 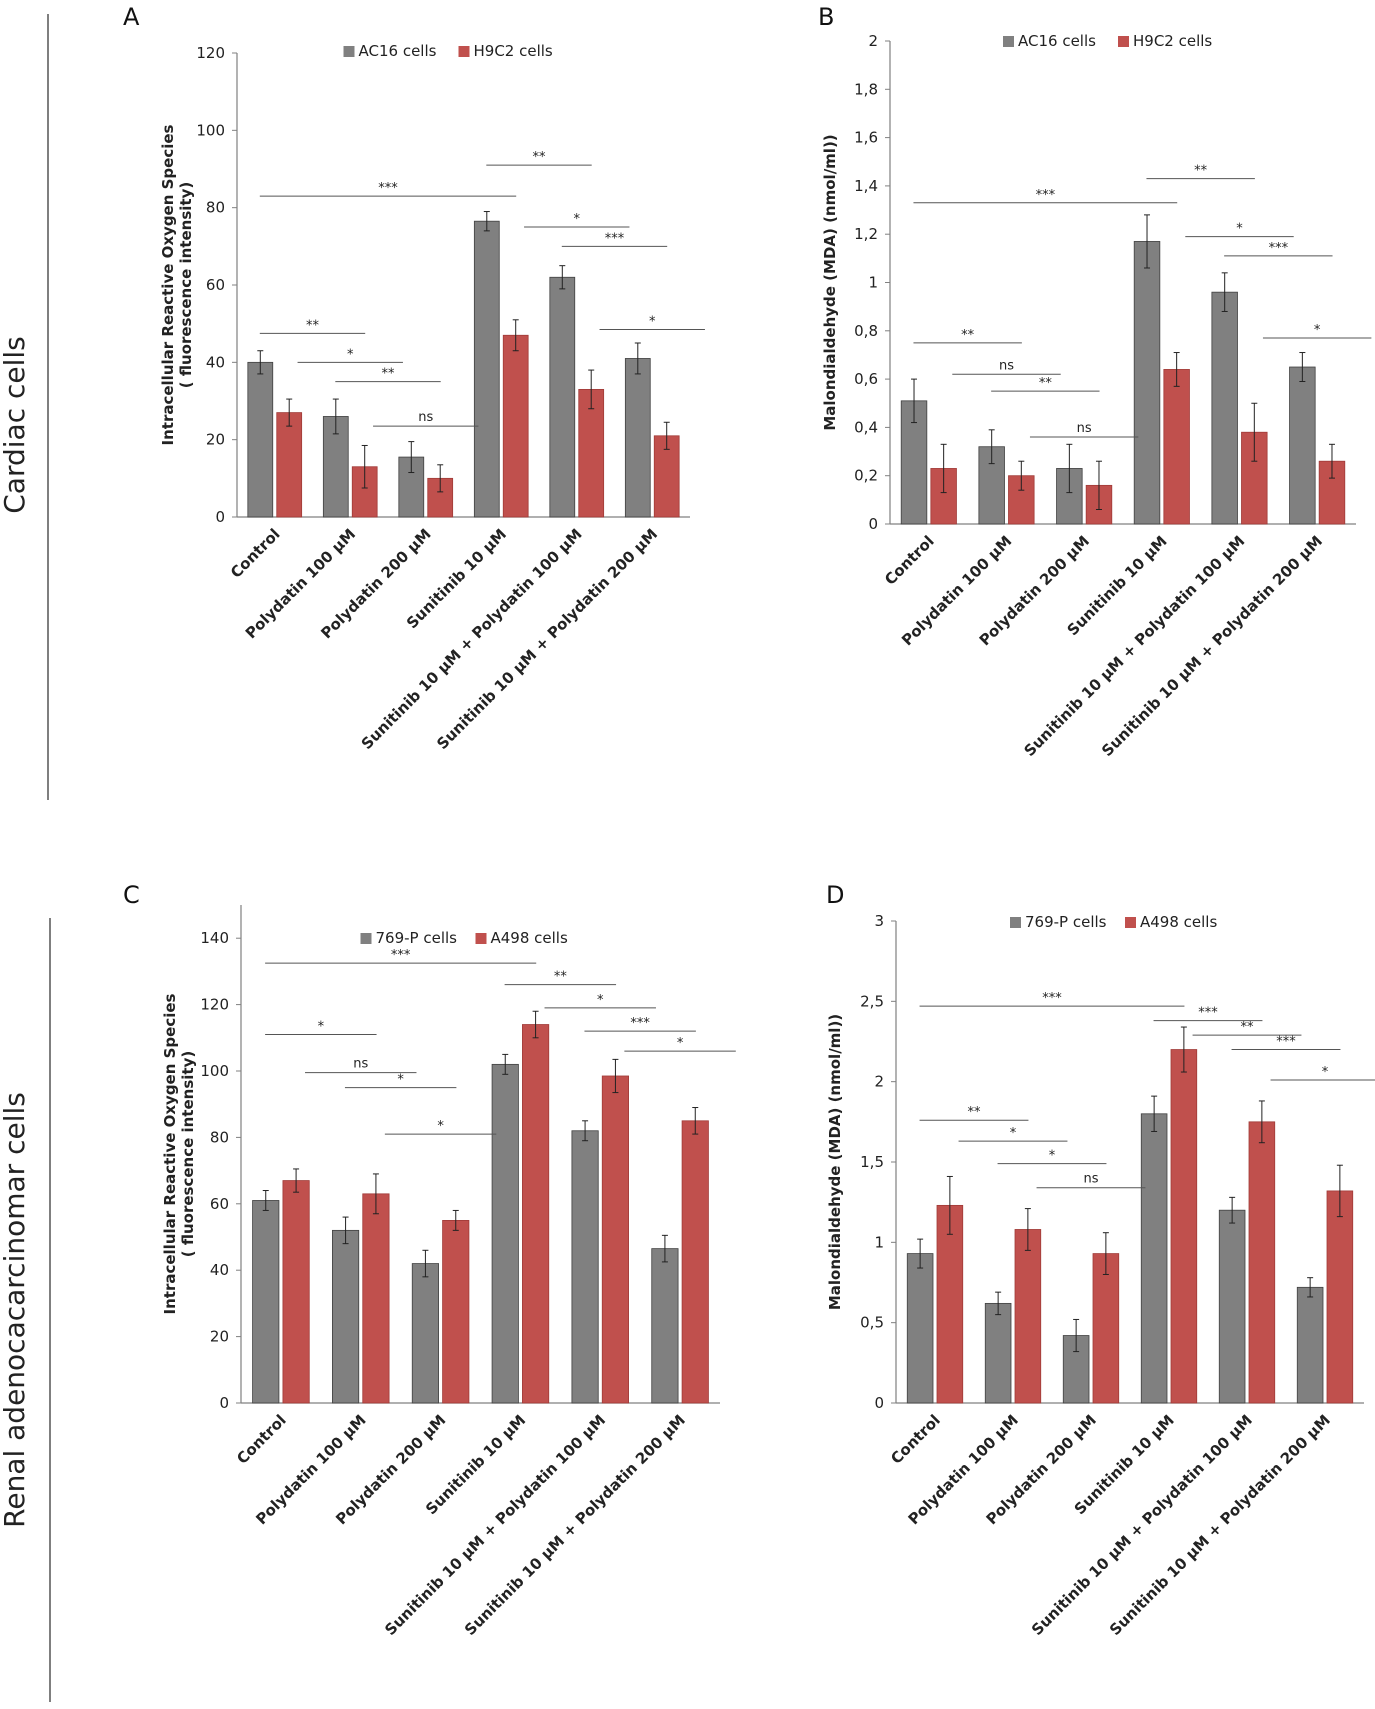 I want to click on y-tick-label: 3, so click(x=879, y=921).